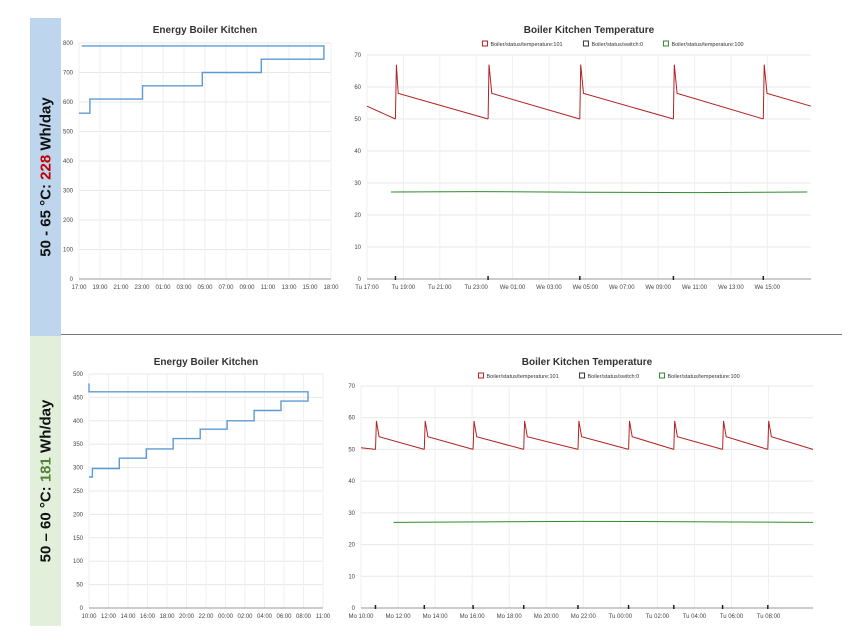 The width and height of the screenshot is (850, 638). What do you see at coordinates (205, 288) in the screenshot?
I see `x-tick-label: 05:00` at bounding box center [205, 288].